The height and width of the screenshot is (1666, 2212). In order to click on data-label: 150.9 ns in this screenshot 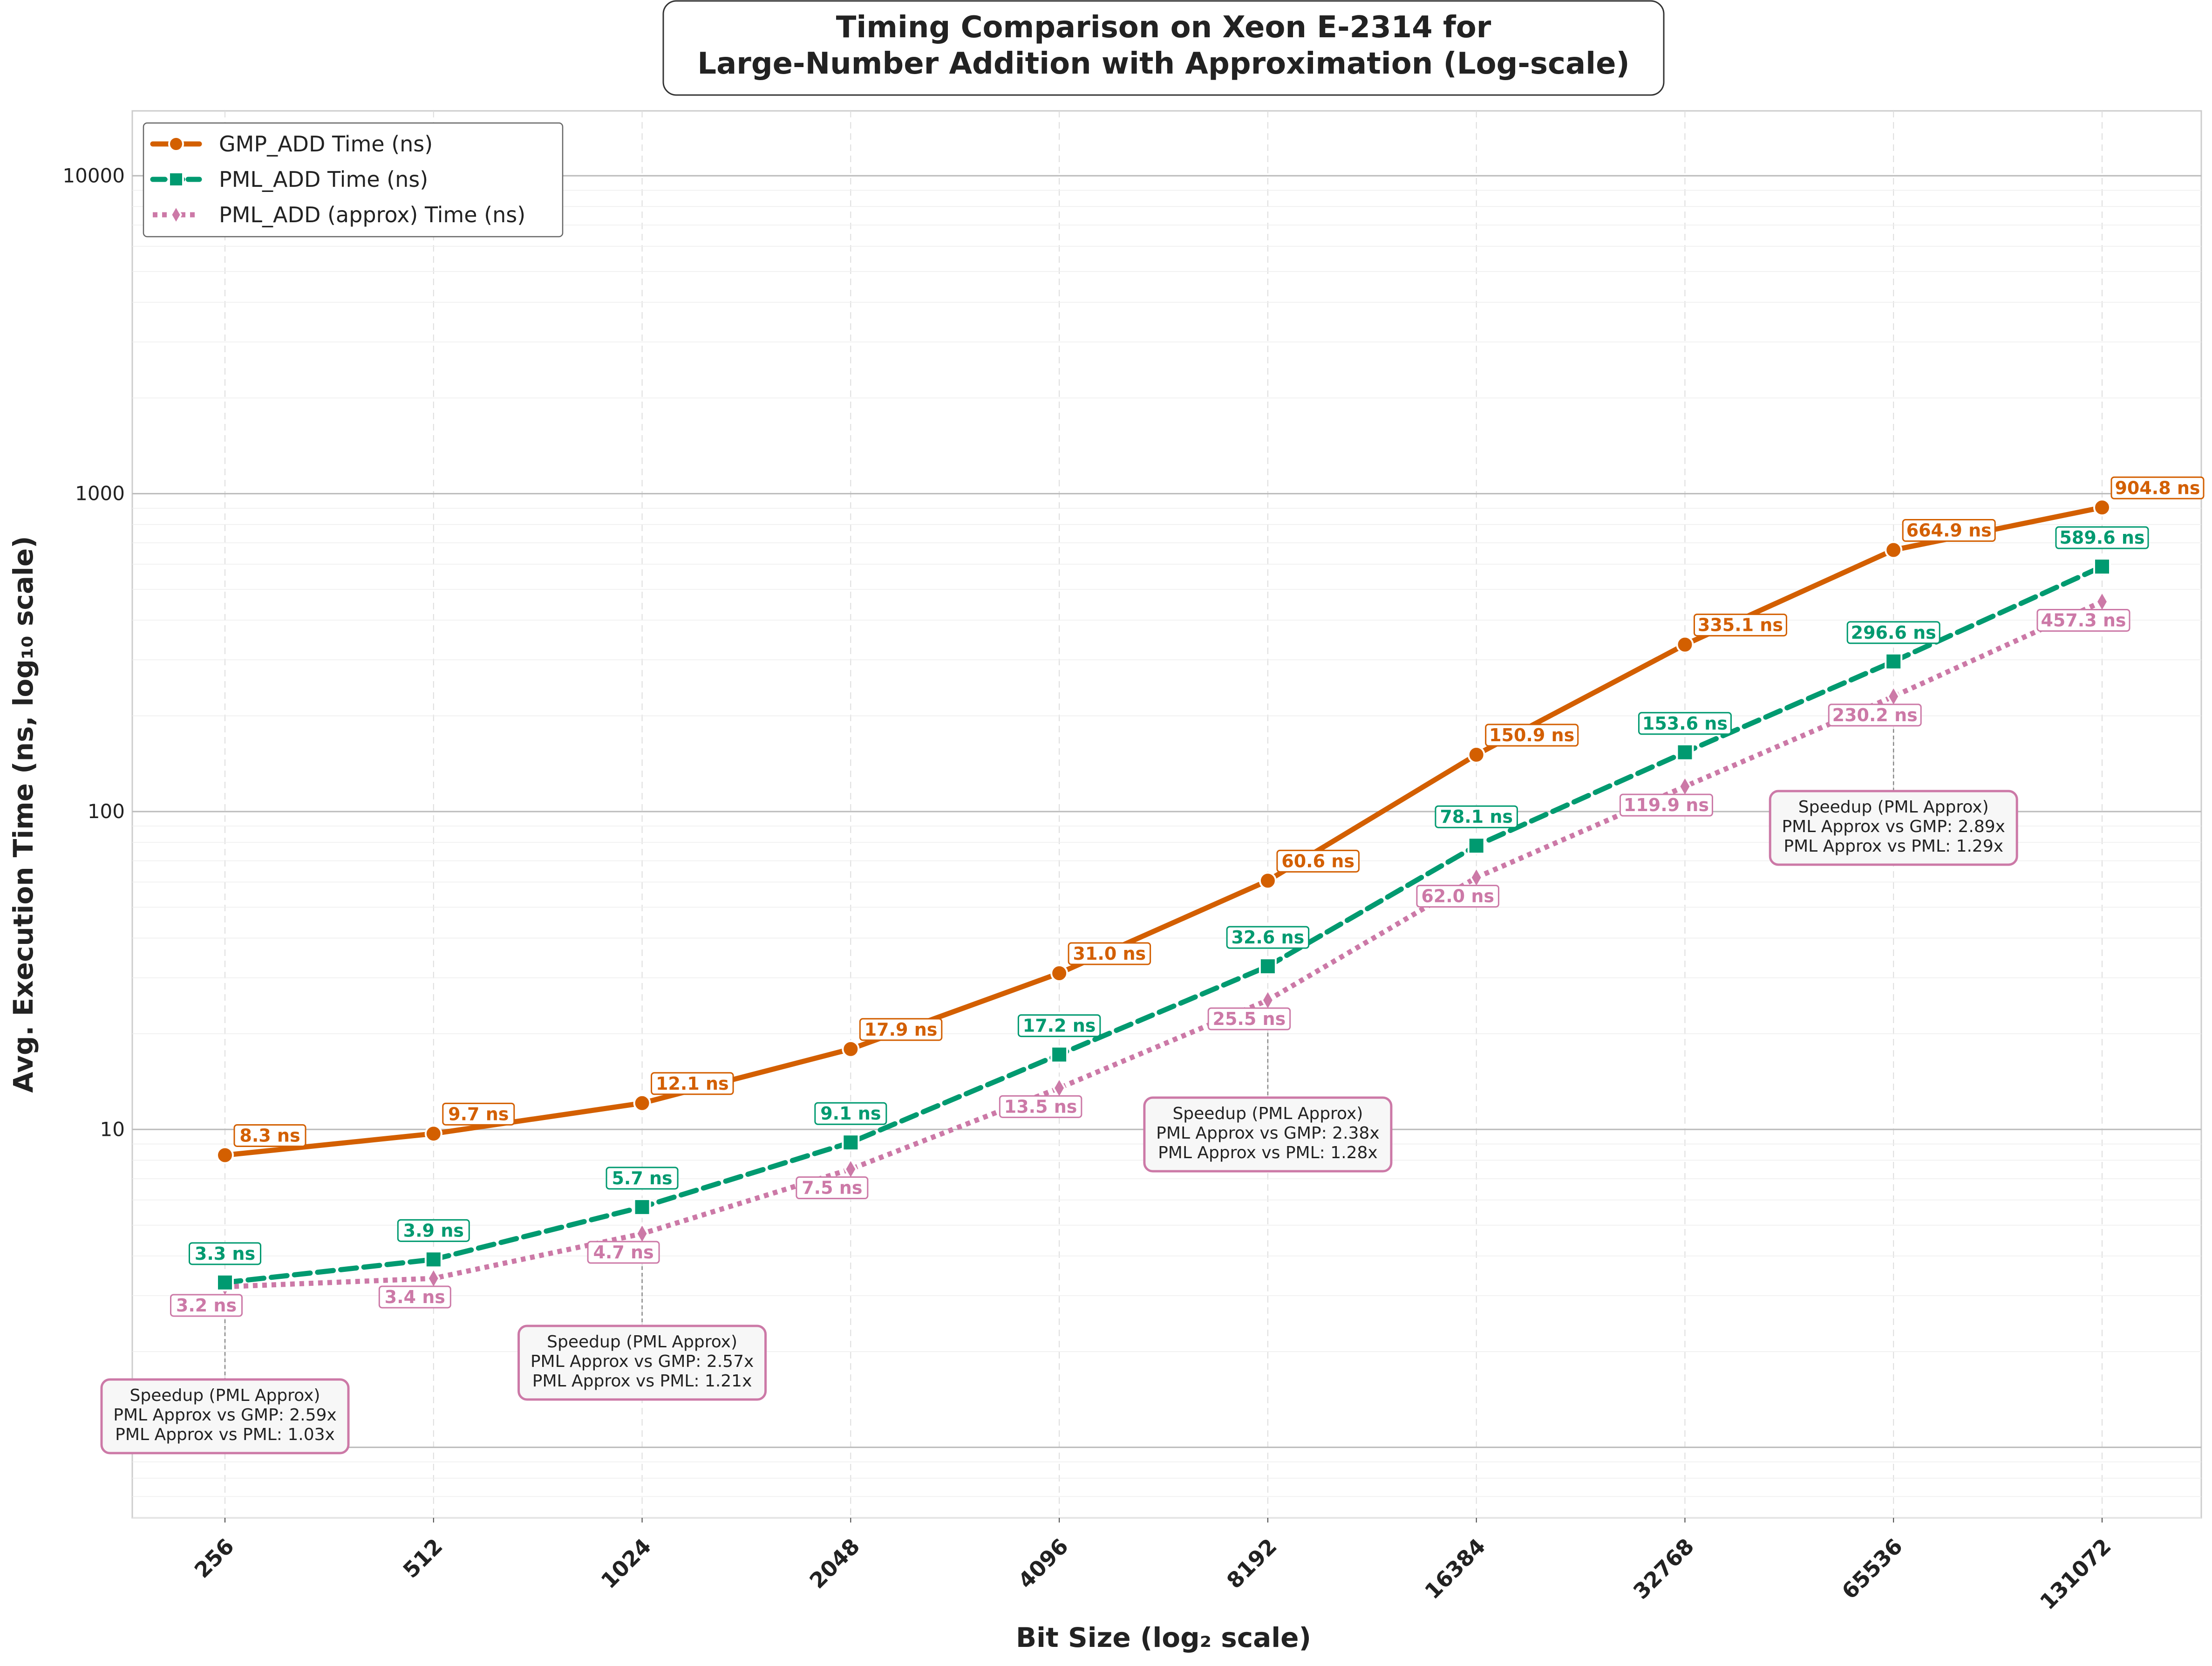, I will do `click(1532, 735)`.